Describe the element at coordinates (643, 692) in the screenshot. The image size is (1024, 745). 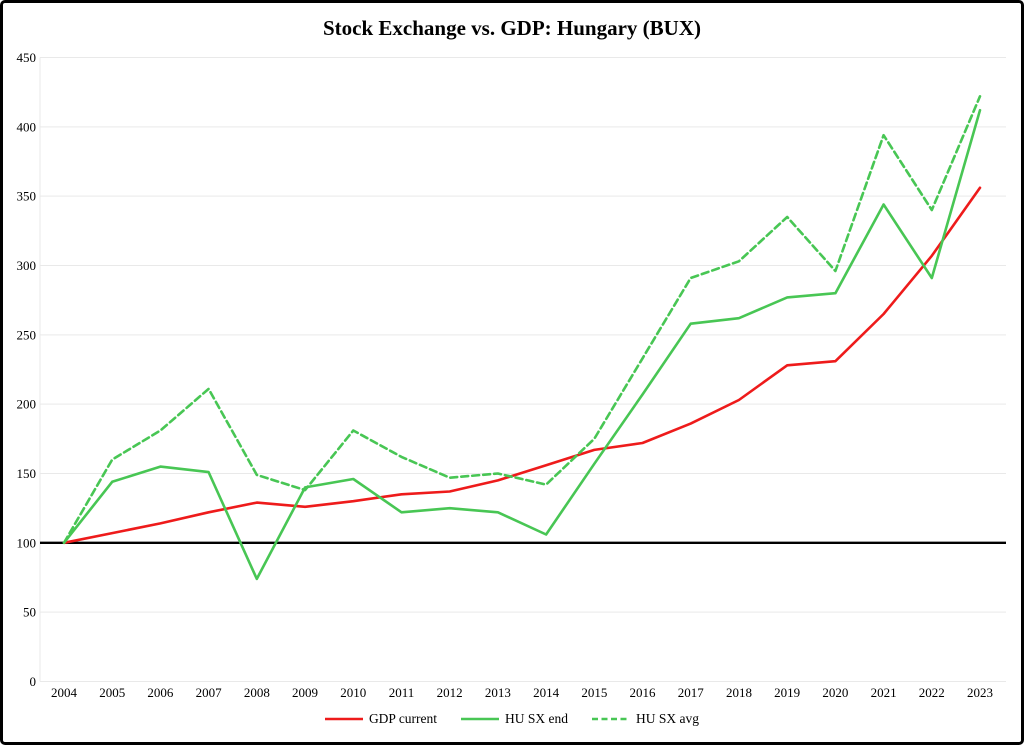
I see `x-axis-tick-label: 2016` at that location.